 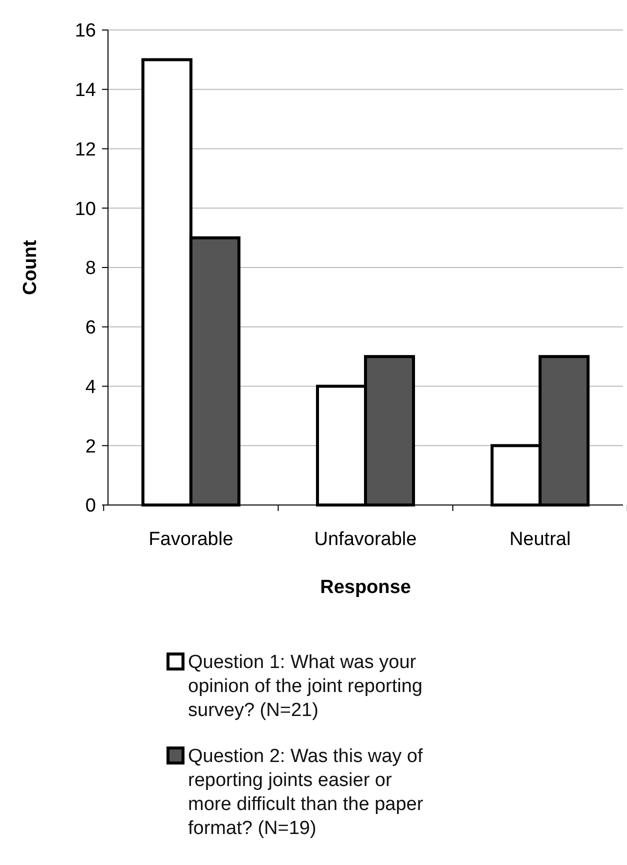 I want to click on y-axis-title: Count, so click(x=30, y=267).